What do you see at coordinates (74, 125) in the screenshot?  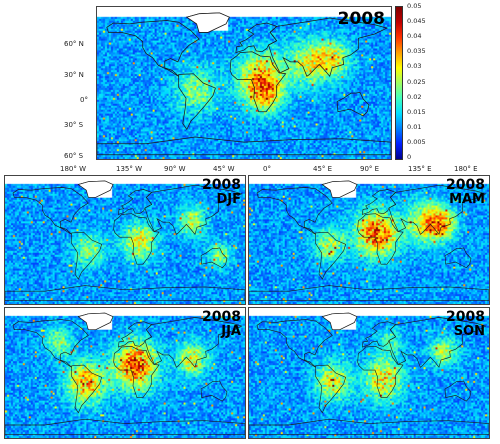 I see `lat-tick-30s: 30° S` at bounding box center [74, 125].